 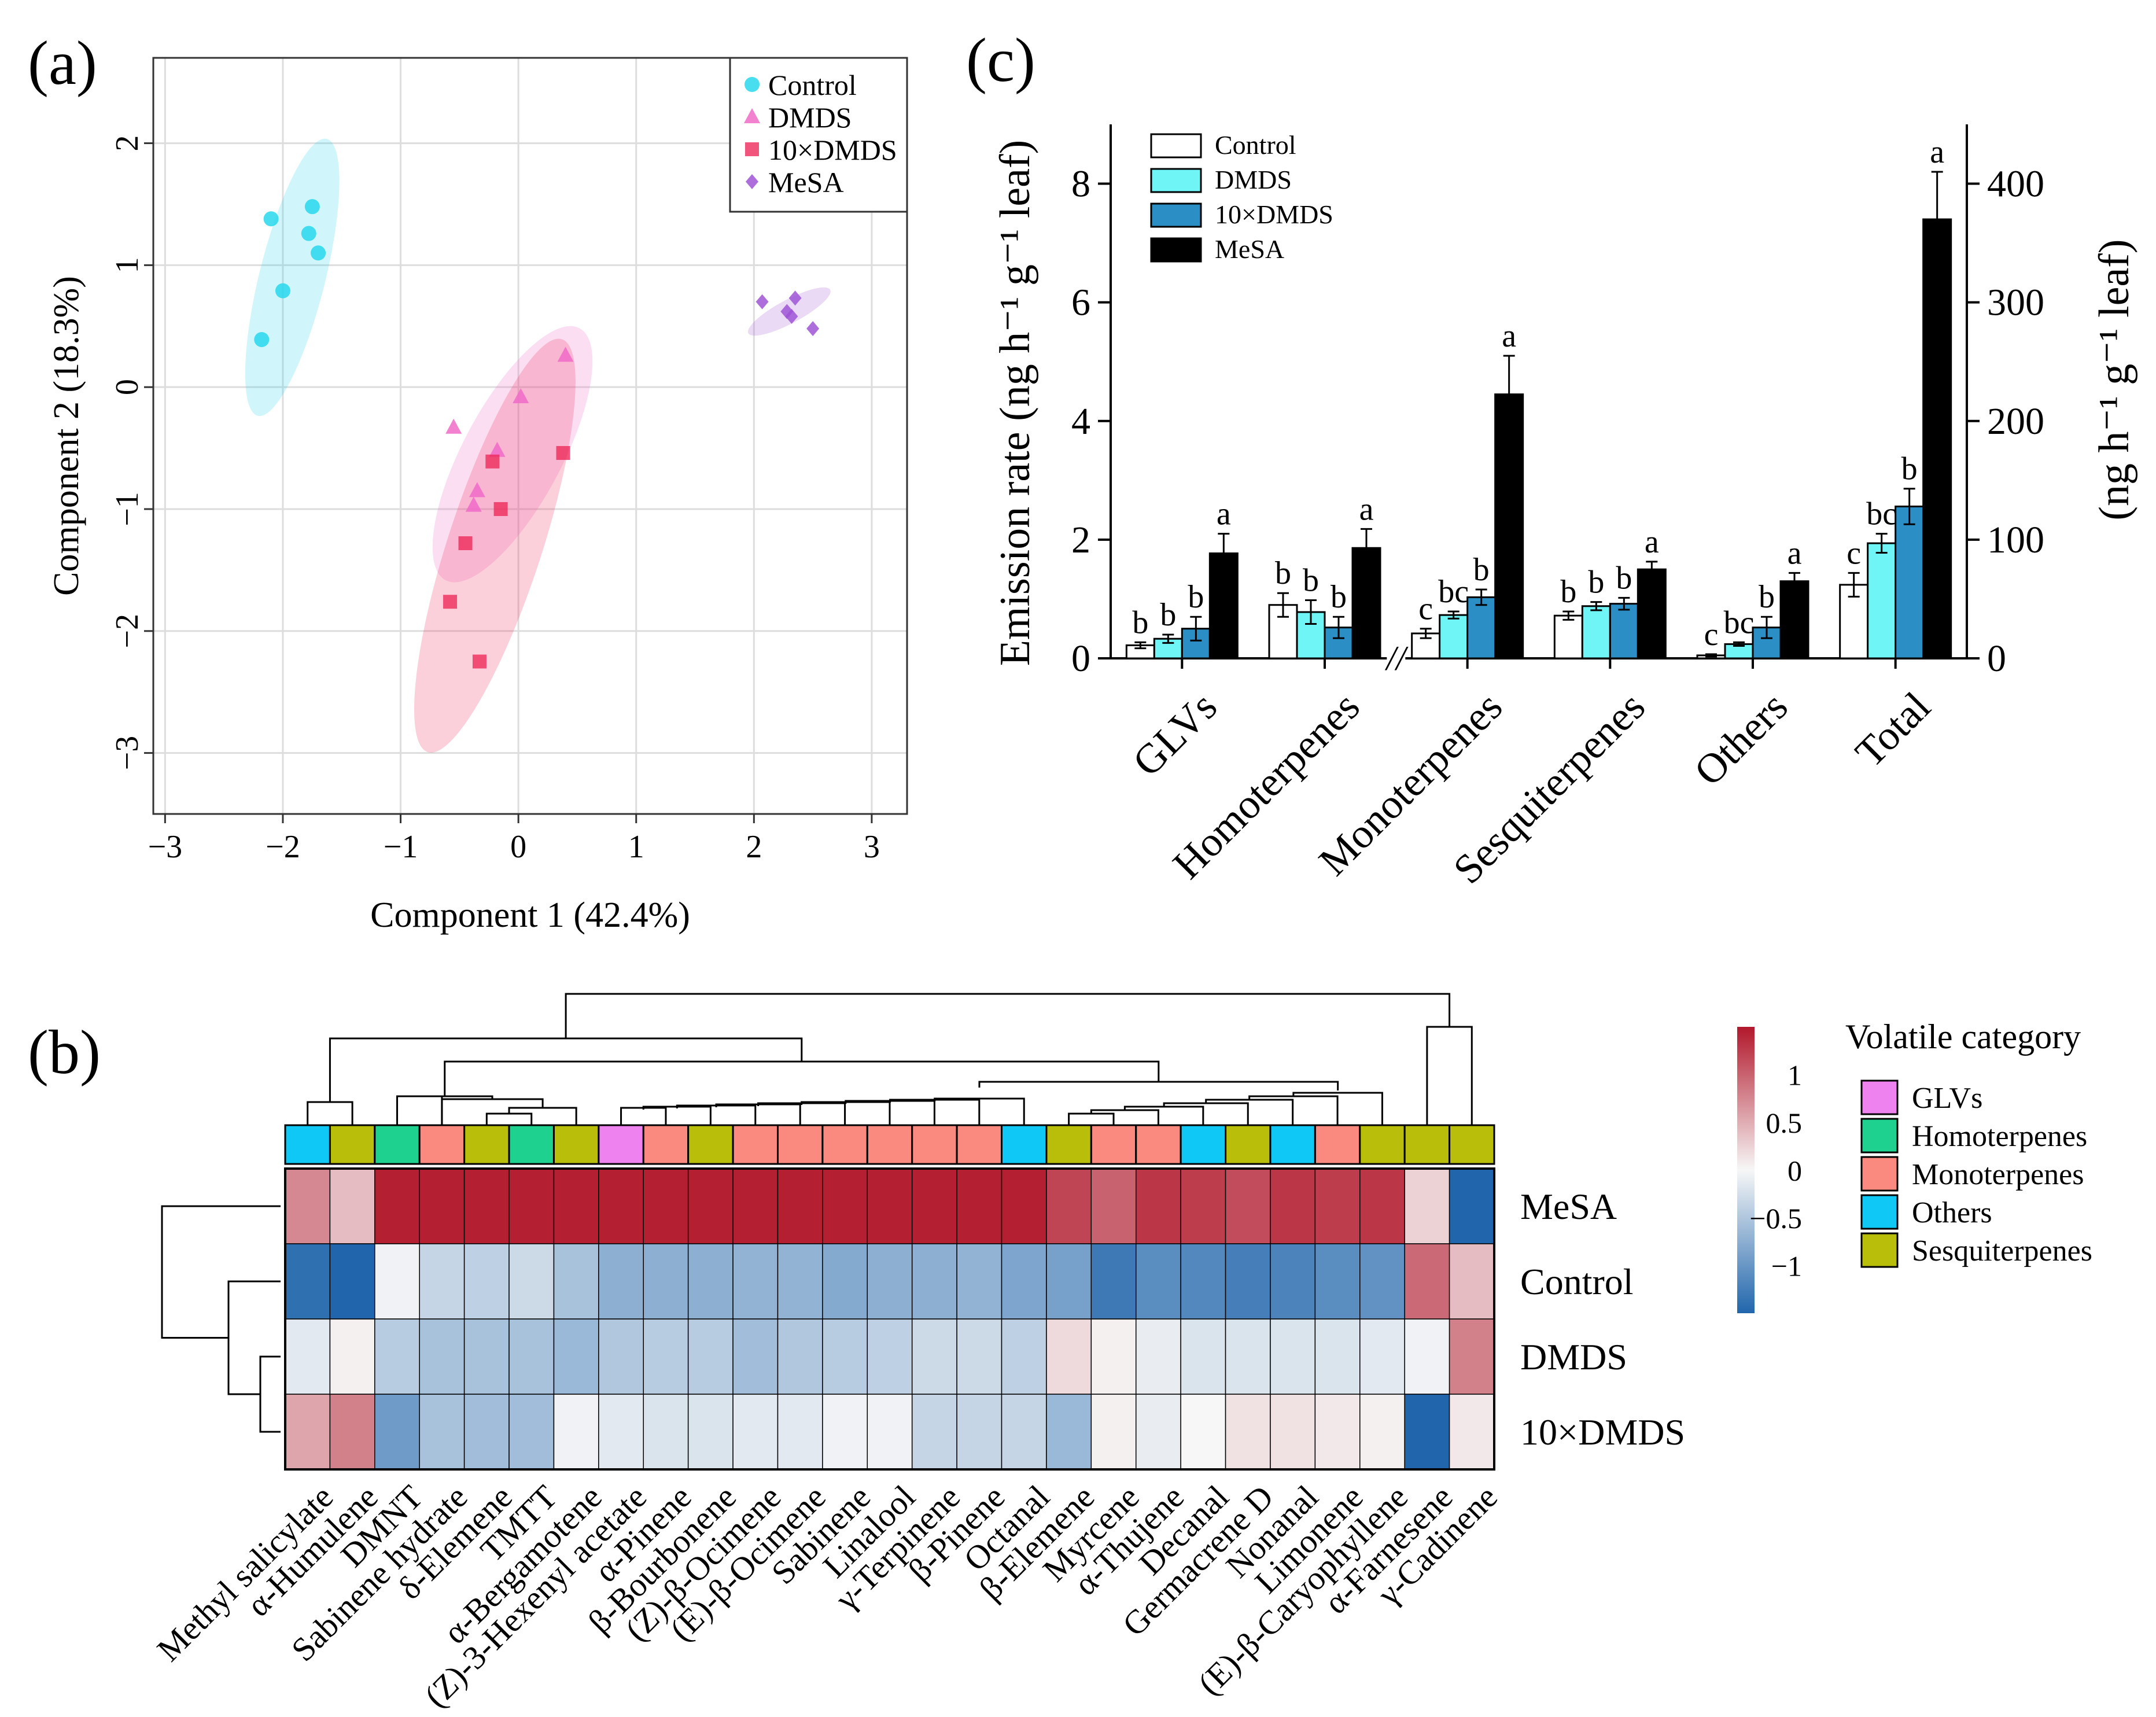 I want to click on y-tick-label-left: 2, so click(x=1080, y=540).